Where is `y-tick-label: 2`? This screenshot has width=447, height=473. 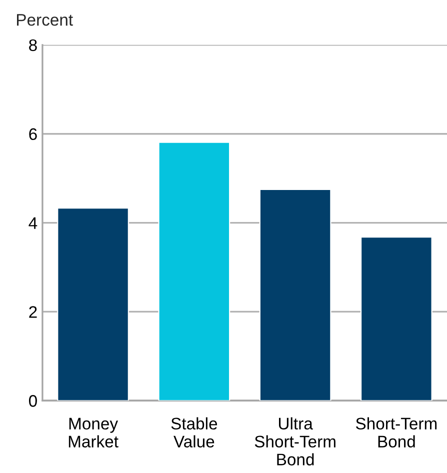 y-tick-label: 2 is located at coordinates (33, 312).